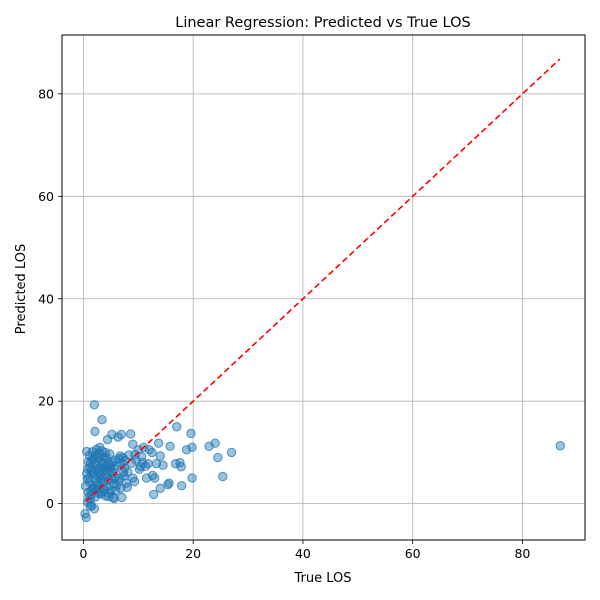 Image resolution: width=600 pixels, height=600 pixels. I want to click on x-axis-ticks: 0 20 40 60 80, so click(304, 550).